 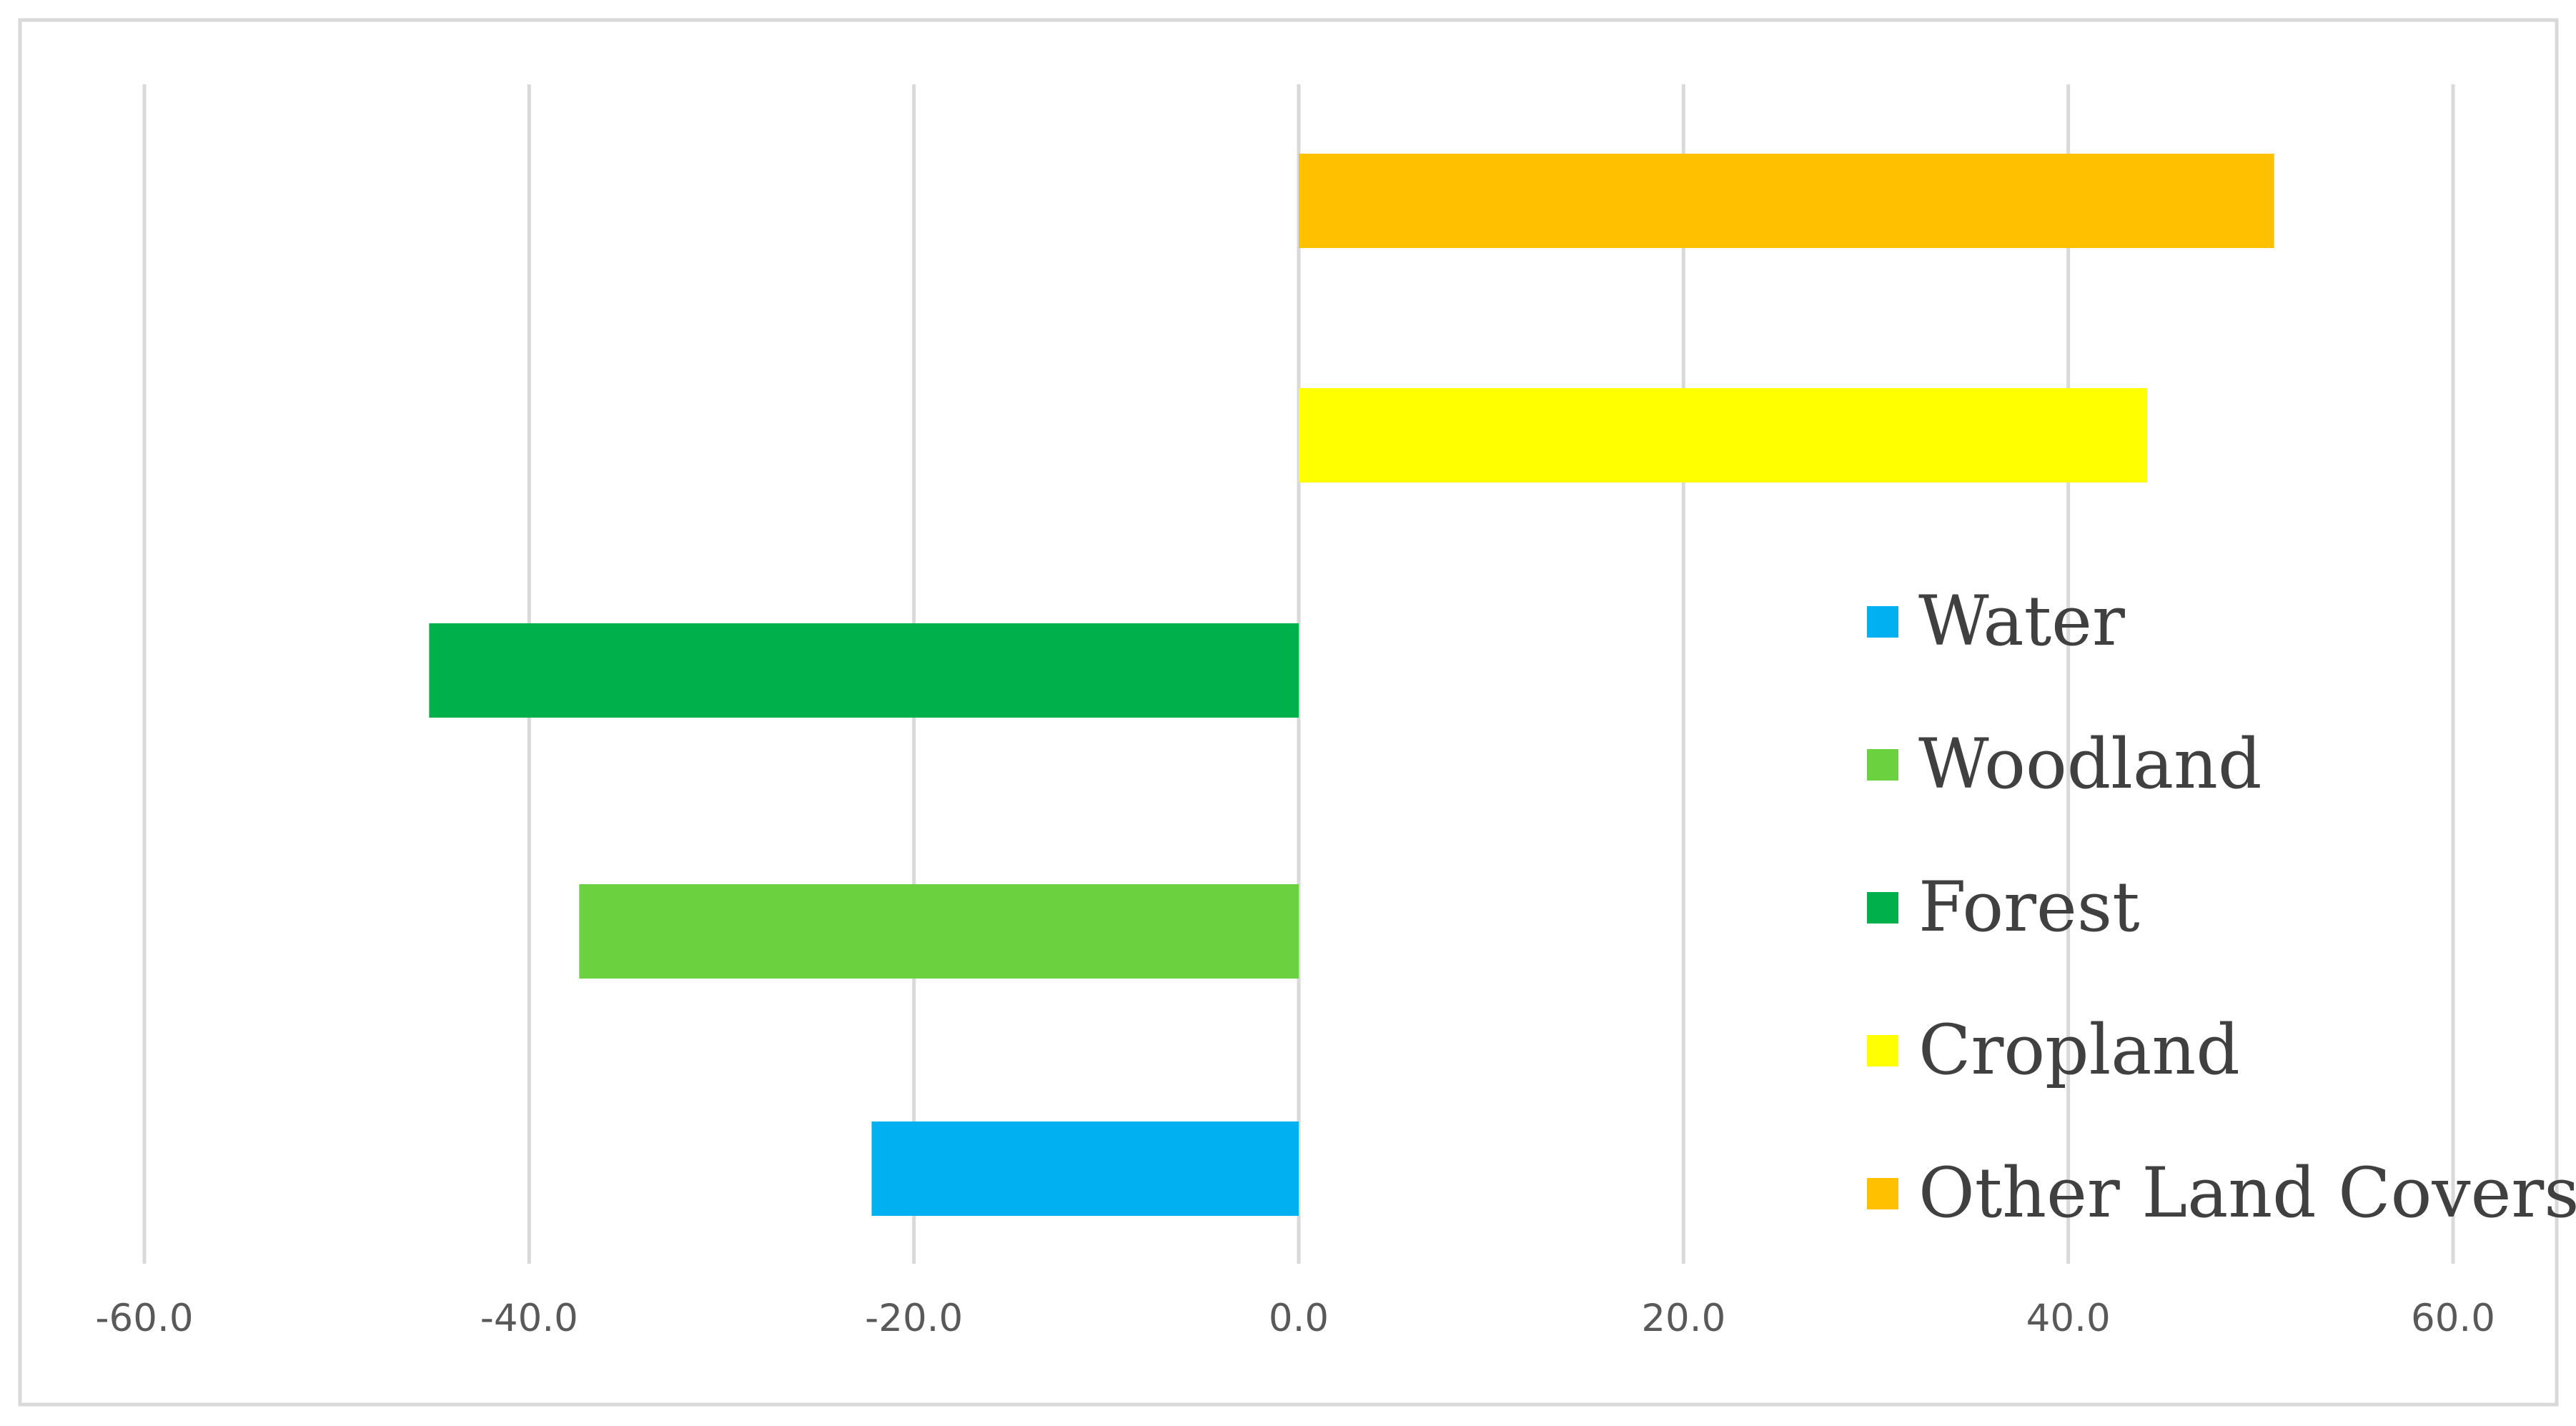 I want to click on legend-label: Cropland, so click(x=2079, y=1050).